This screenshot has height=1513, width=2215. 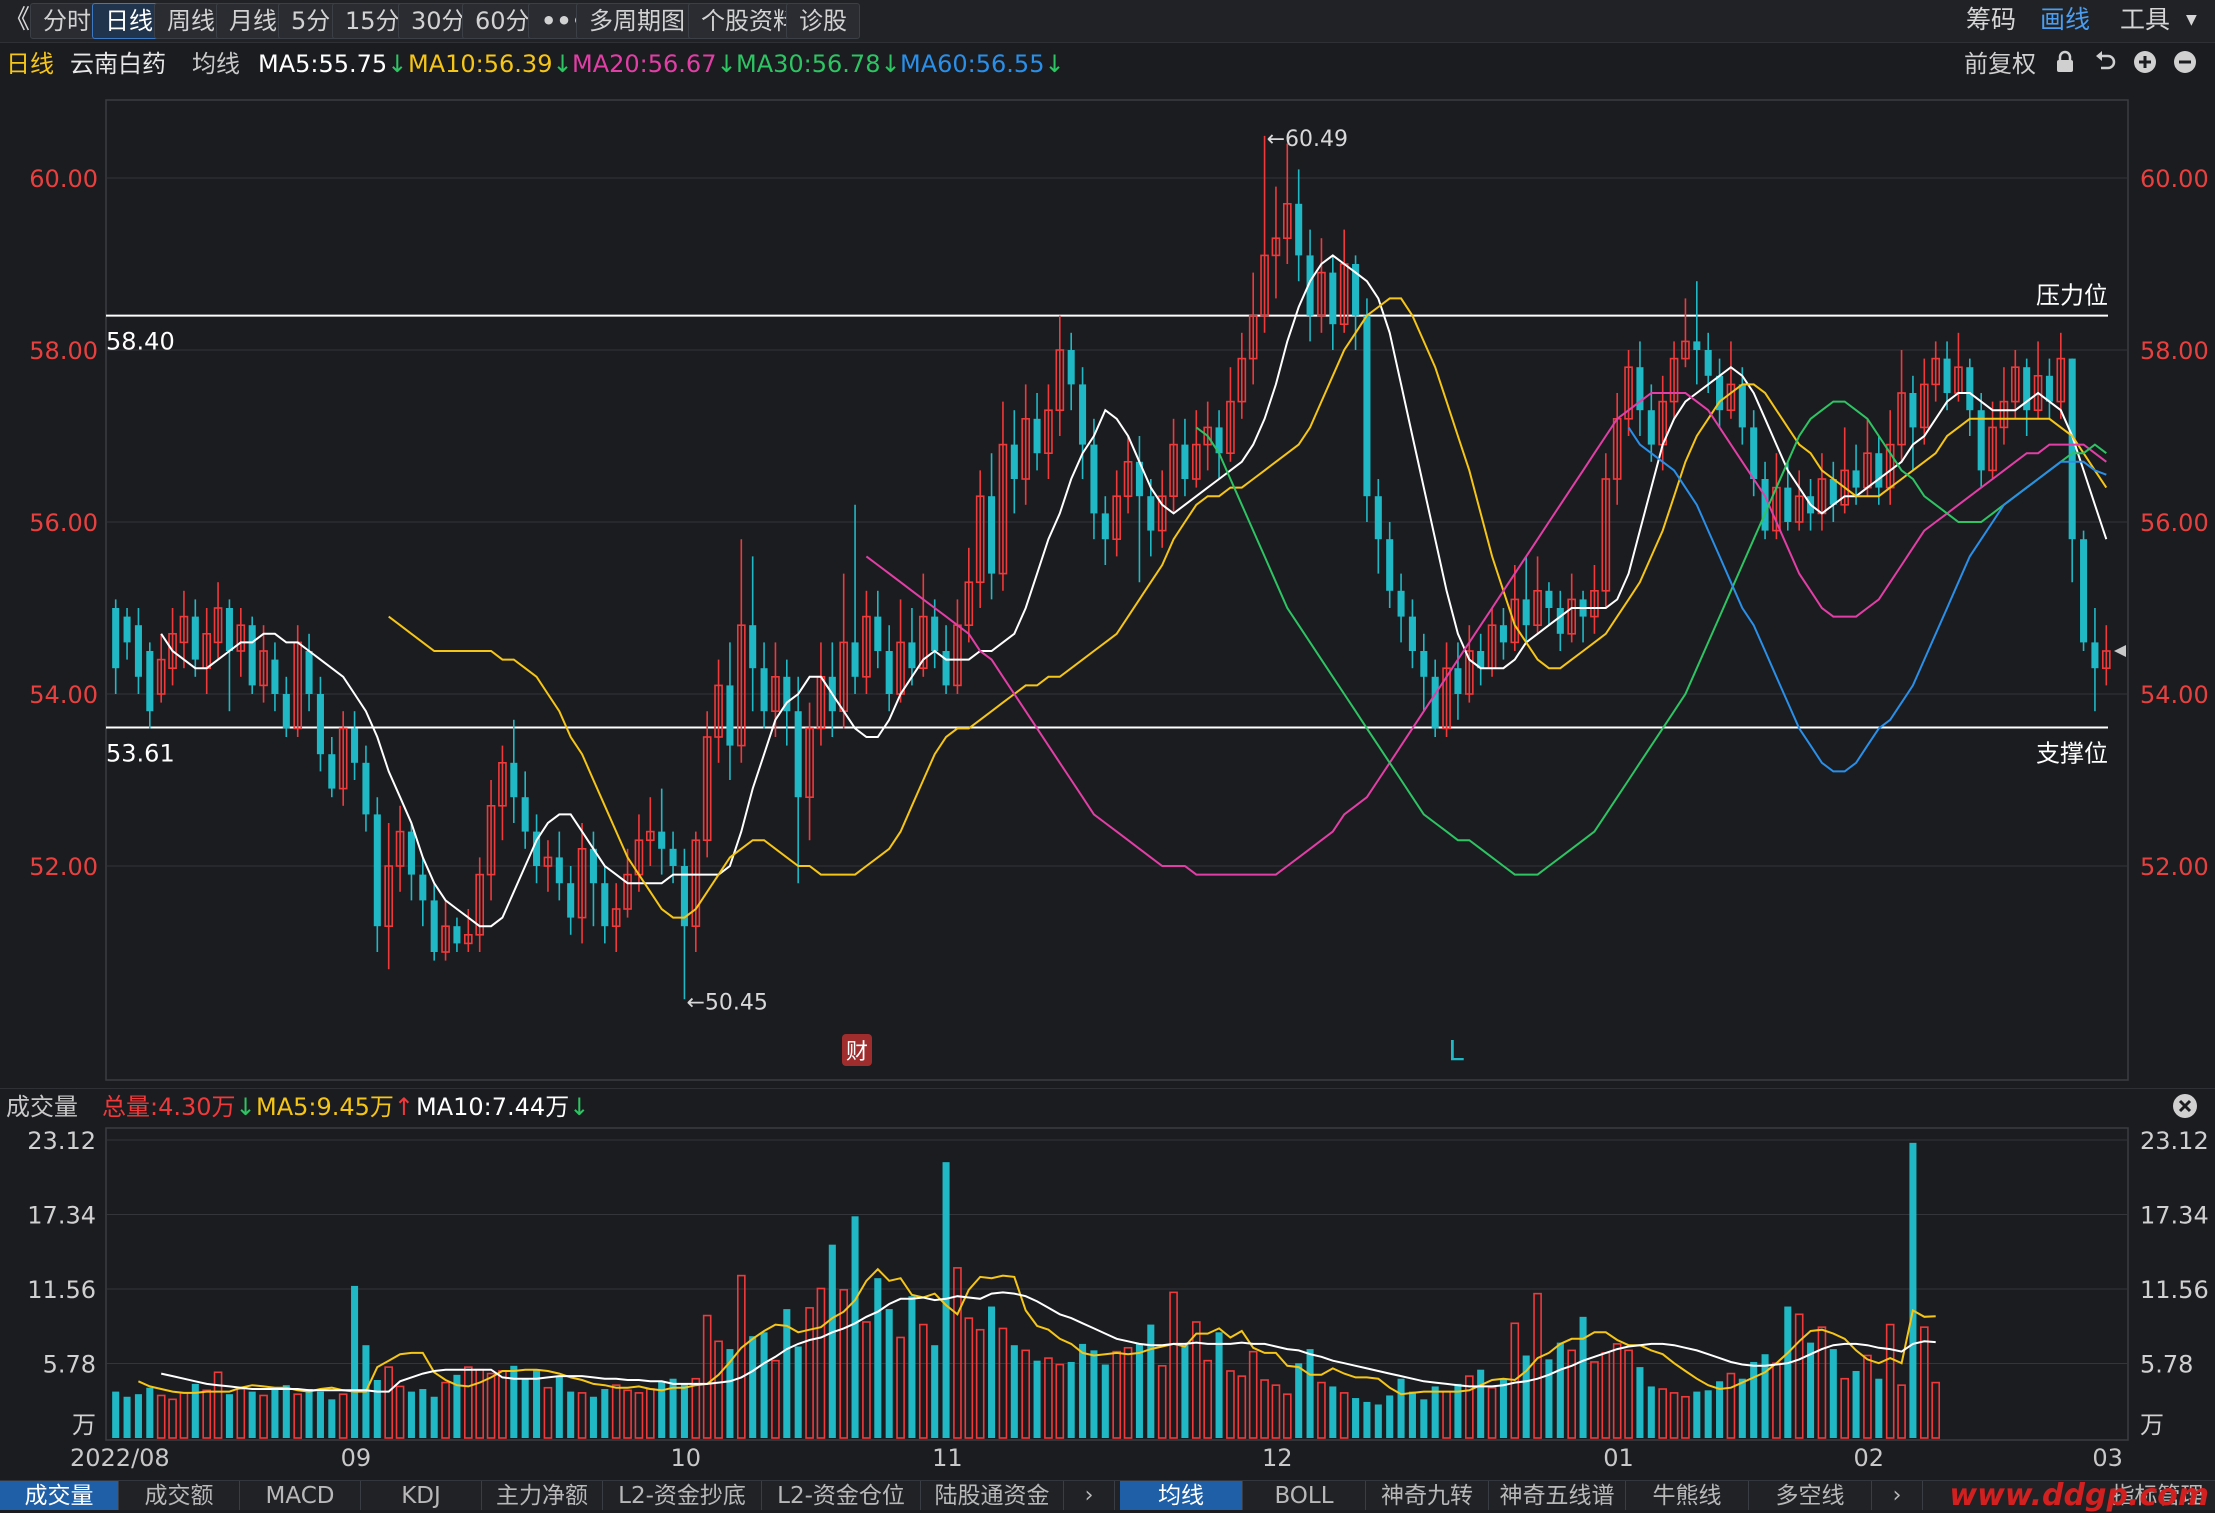 What do you see at coordinates (841, 1495) in the screenshot?
I see `tab-l2-position: L2-资金仓位` at bounding box center [841, 1495].